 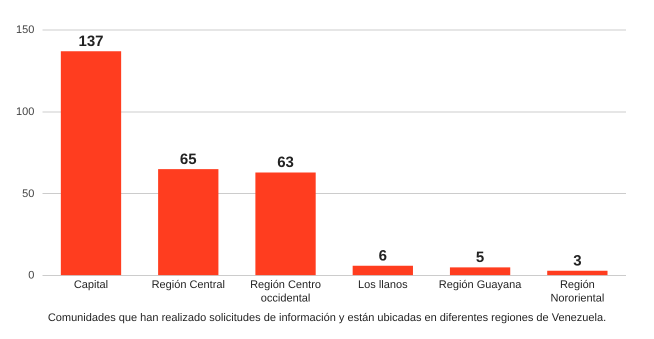 I want to click on x-tick-label: Región Nororiental, so click(x=577, y=291).